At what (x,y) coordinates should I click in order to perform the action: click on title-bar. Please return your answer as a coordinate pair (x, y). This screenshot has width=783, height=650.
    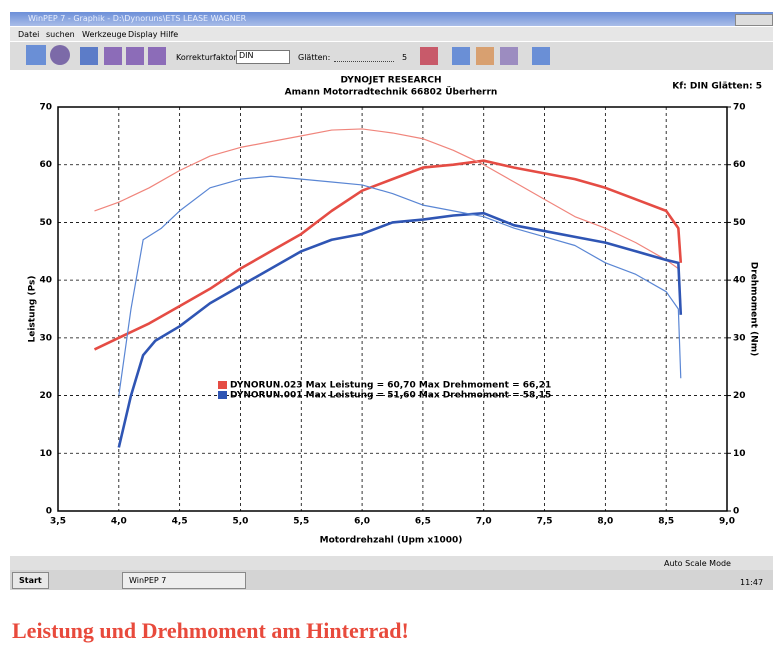
    Looking at the image, I should click on (391, 19).